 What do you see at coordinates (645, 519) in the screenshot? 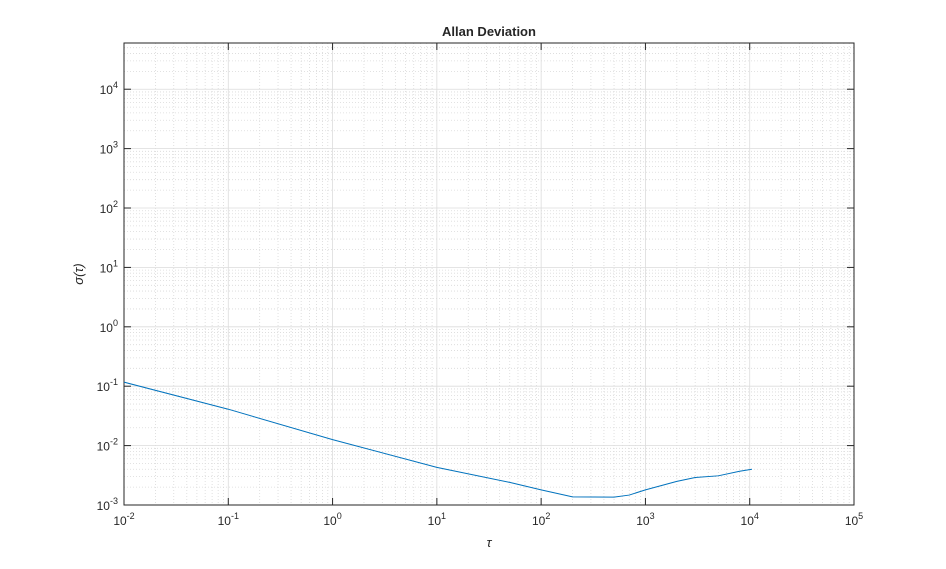
I see `x-tick-label: 10³` at bounding box center [645, 519].